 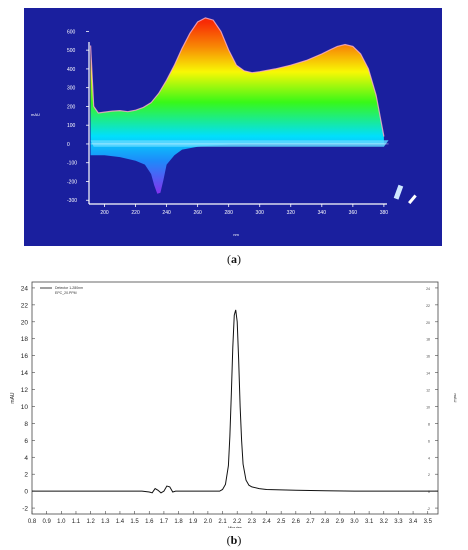 I want to click on baseline-slab, so click(x=239, y=143).